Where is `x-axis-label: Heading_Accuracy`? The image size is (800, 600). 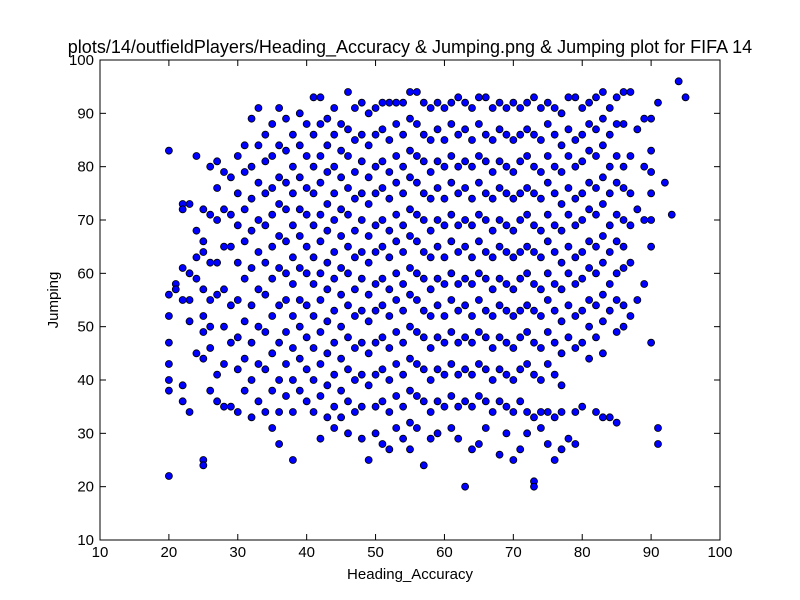
x-axis-label: Heading_Accuracy is located at coordinates (410, 574).